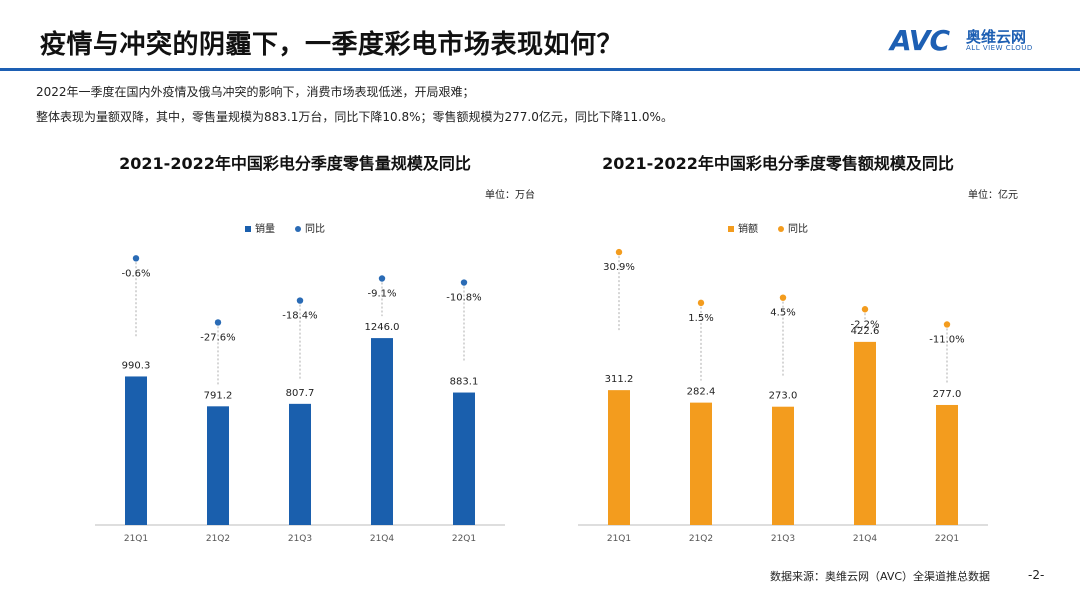 This screenshot has width=1080, height=608. Describe the element at coordinates (1036, 575) in the screenshot. I see `page-number: -2-` at that location.